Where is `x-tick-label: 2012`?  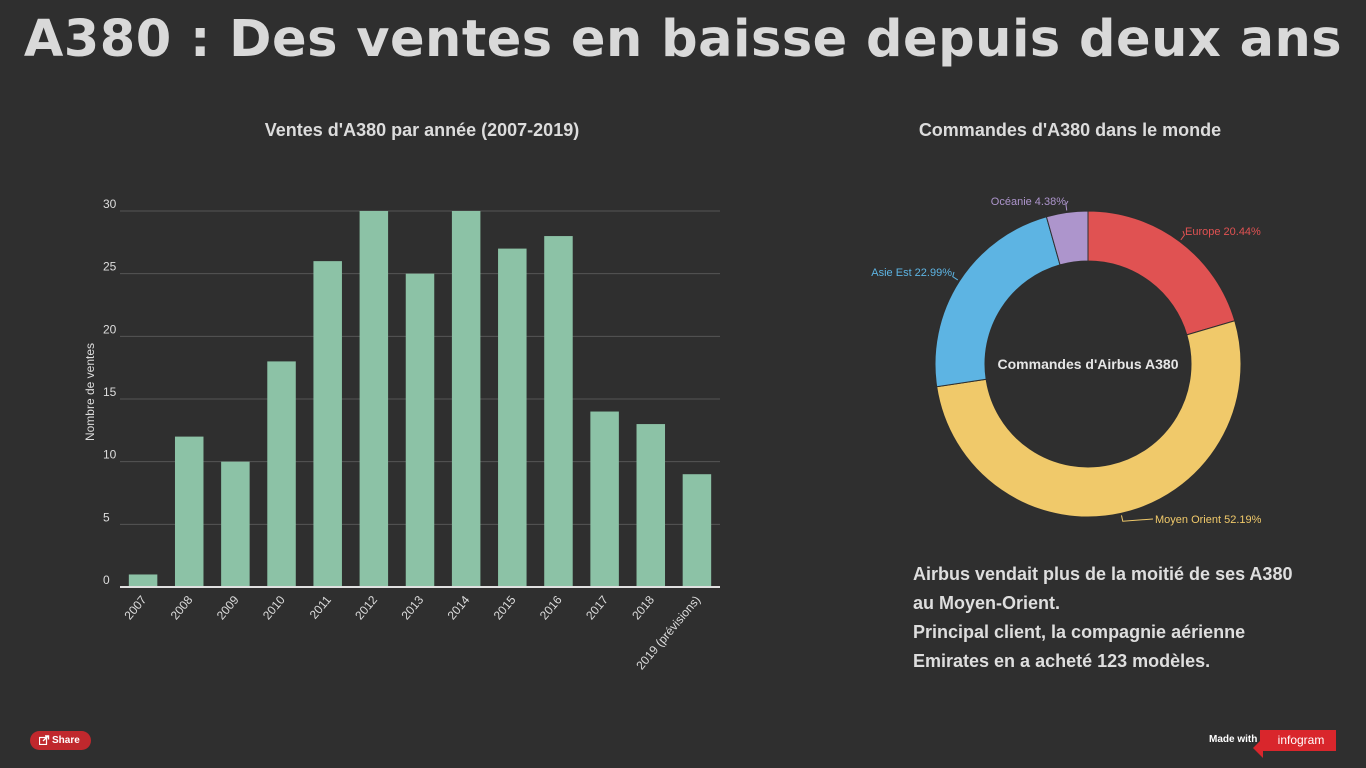
x-tick-label: 2012 is located at coordinates (366, 608).